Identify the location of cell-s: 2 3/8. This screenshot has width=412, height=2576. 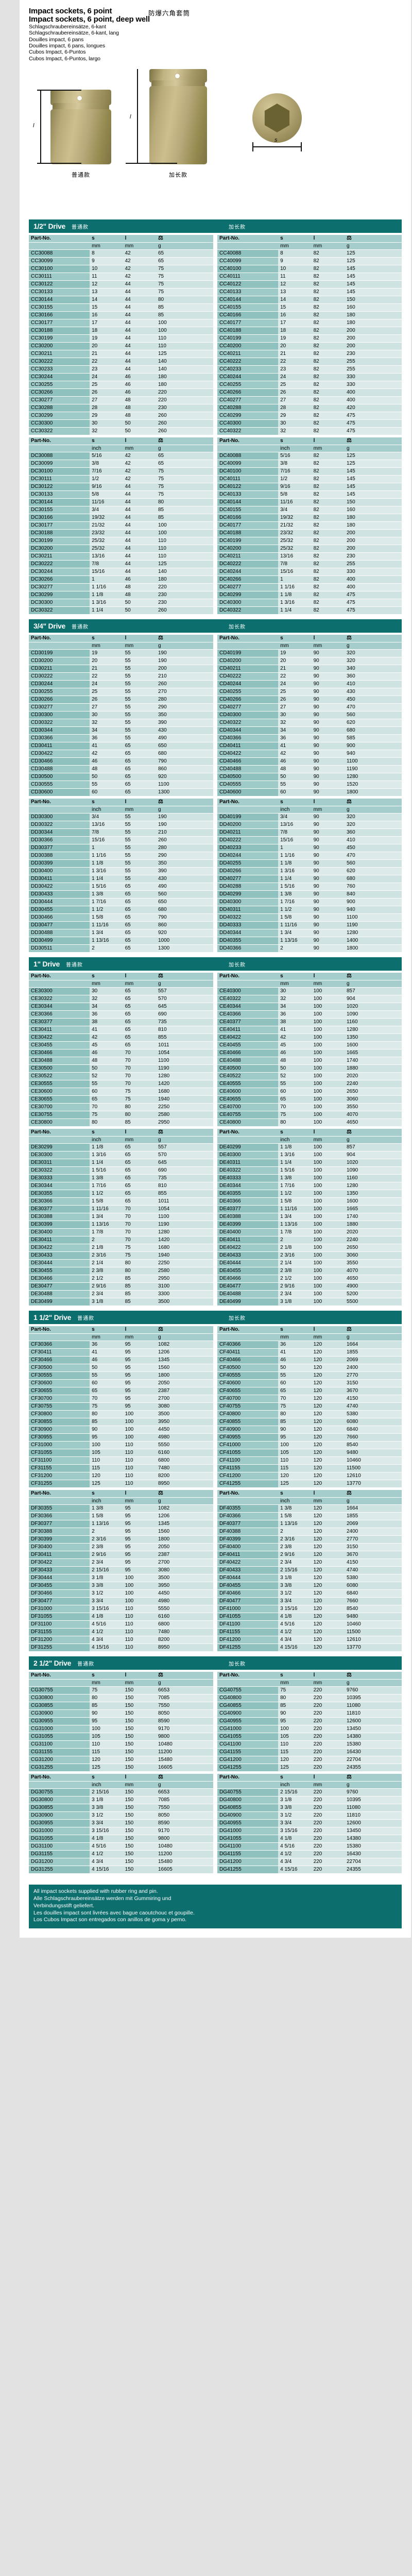
(107, 1271).